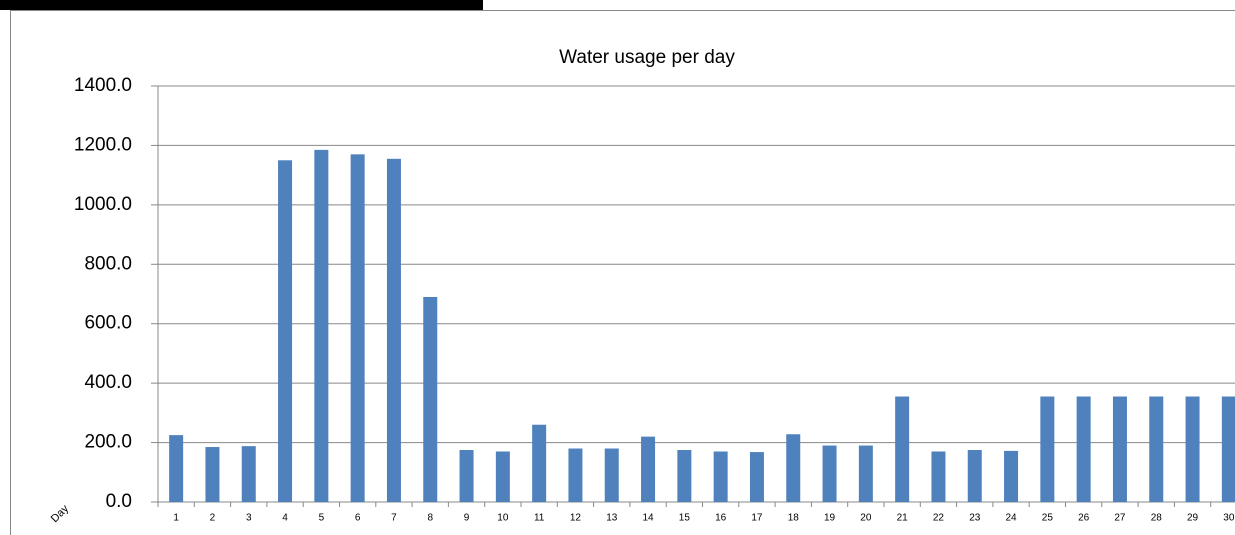 The width and height of the screenshot is (1235, 535). Describe the element at coordinates (1193, 518) in the screenshot. I see `x-tick-label: 29` at that location.